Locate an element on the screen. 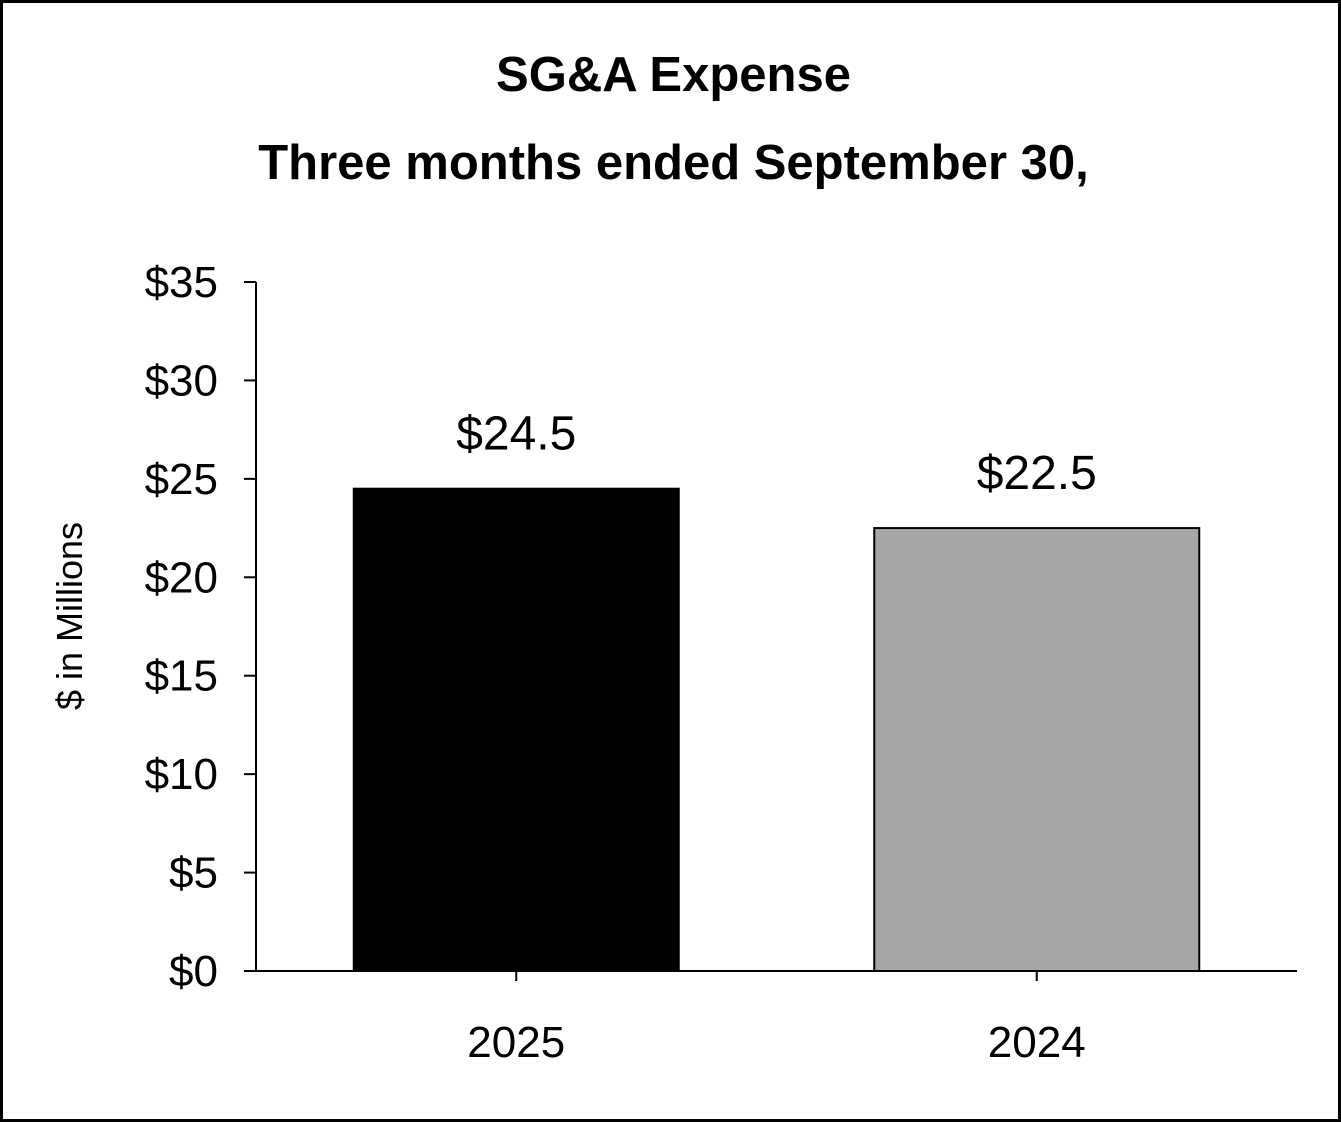 The width and height of the screenshot is (1341, 1122). y-tick-label: $30 is located at coordinates (181, 380).